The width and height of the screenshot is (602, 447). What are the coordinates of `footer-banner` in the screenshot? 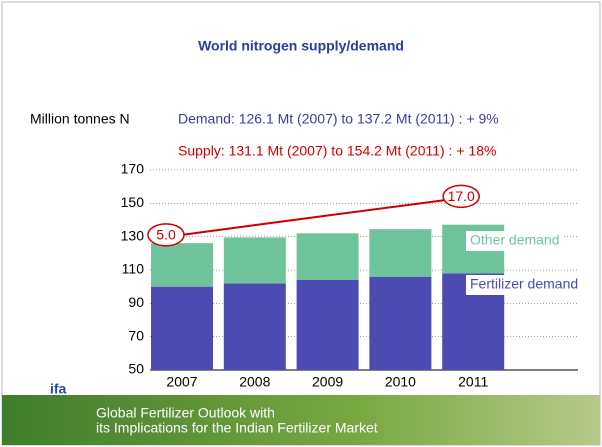 It's located at (301, 420).